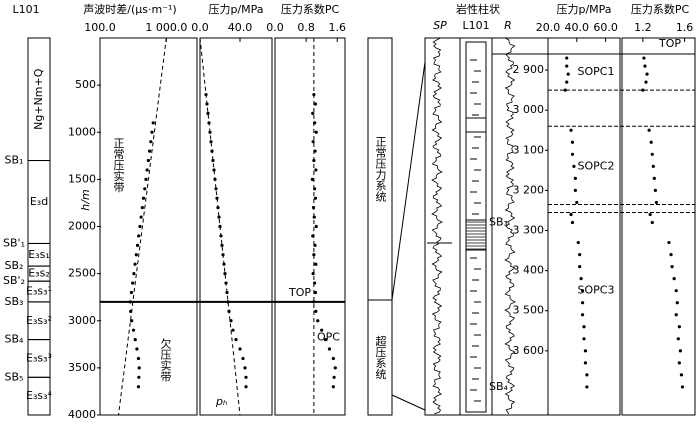 The height and width of the screenshot is (425, 699). What do you see at coordinates (39, 273) in the screenshot?
I see `strat-unit-label: E₃s₂` at bounding box center [39, 273].